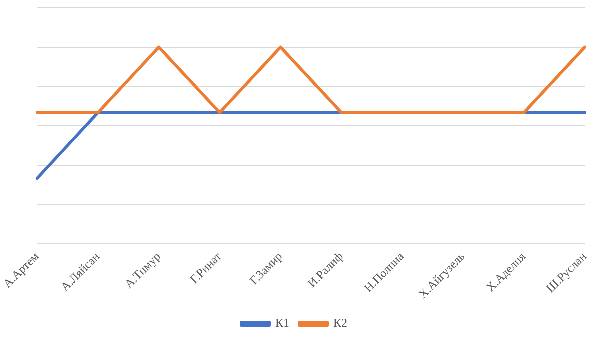 The height and width of the screenshot is (340, 605). What do you see at coordinates (341, 323) in the screenshot?
I see `legend-label: К2` at bounding box center [341, 323].